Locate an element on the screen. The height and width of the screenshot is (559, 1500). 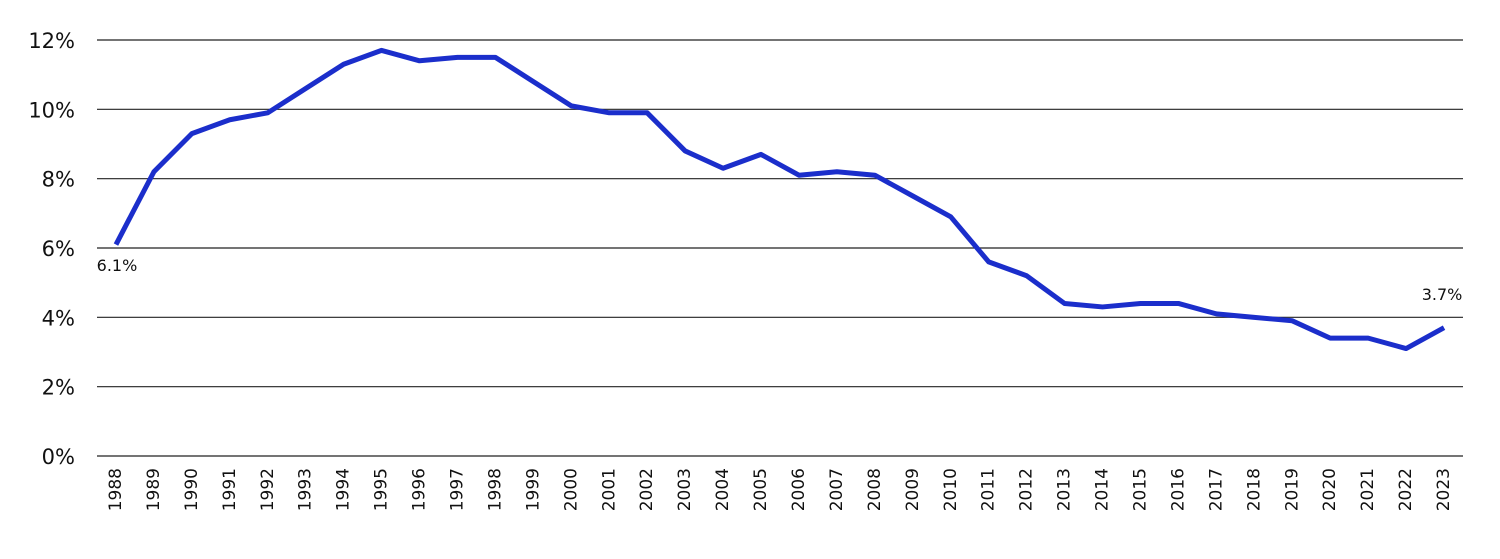
x-tick-label: 2017 is located at coordinates (1216, 489).